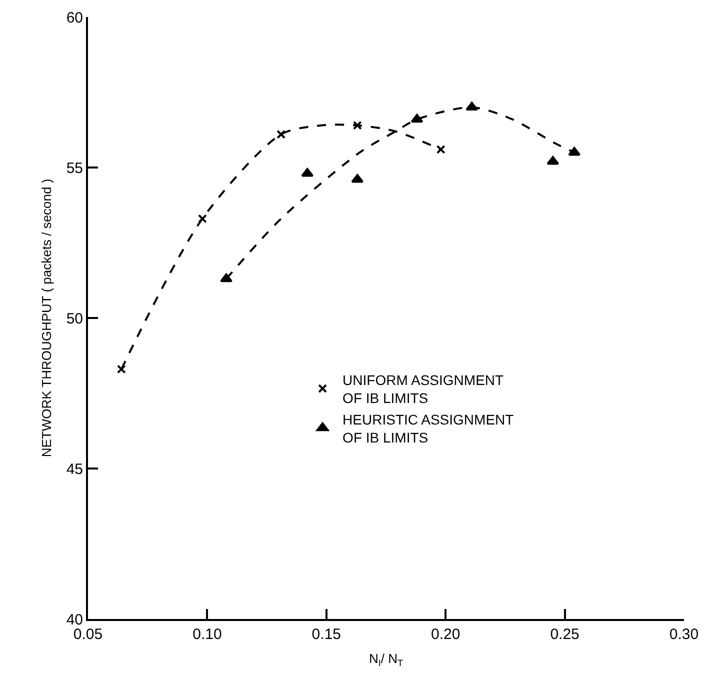  Describe the element at coordinates (445, 634) in the screenshot. I see `x-tick-label: 0.20` at that location.